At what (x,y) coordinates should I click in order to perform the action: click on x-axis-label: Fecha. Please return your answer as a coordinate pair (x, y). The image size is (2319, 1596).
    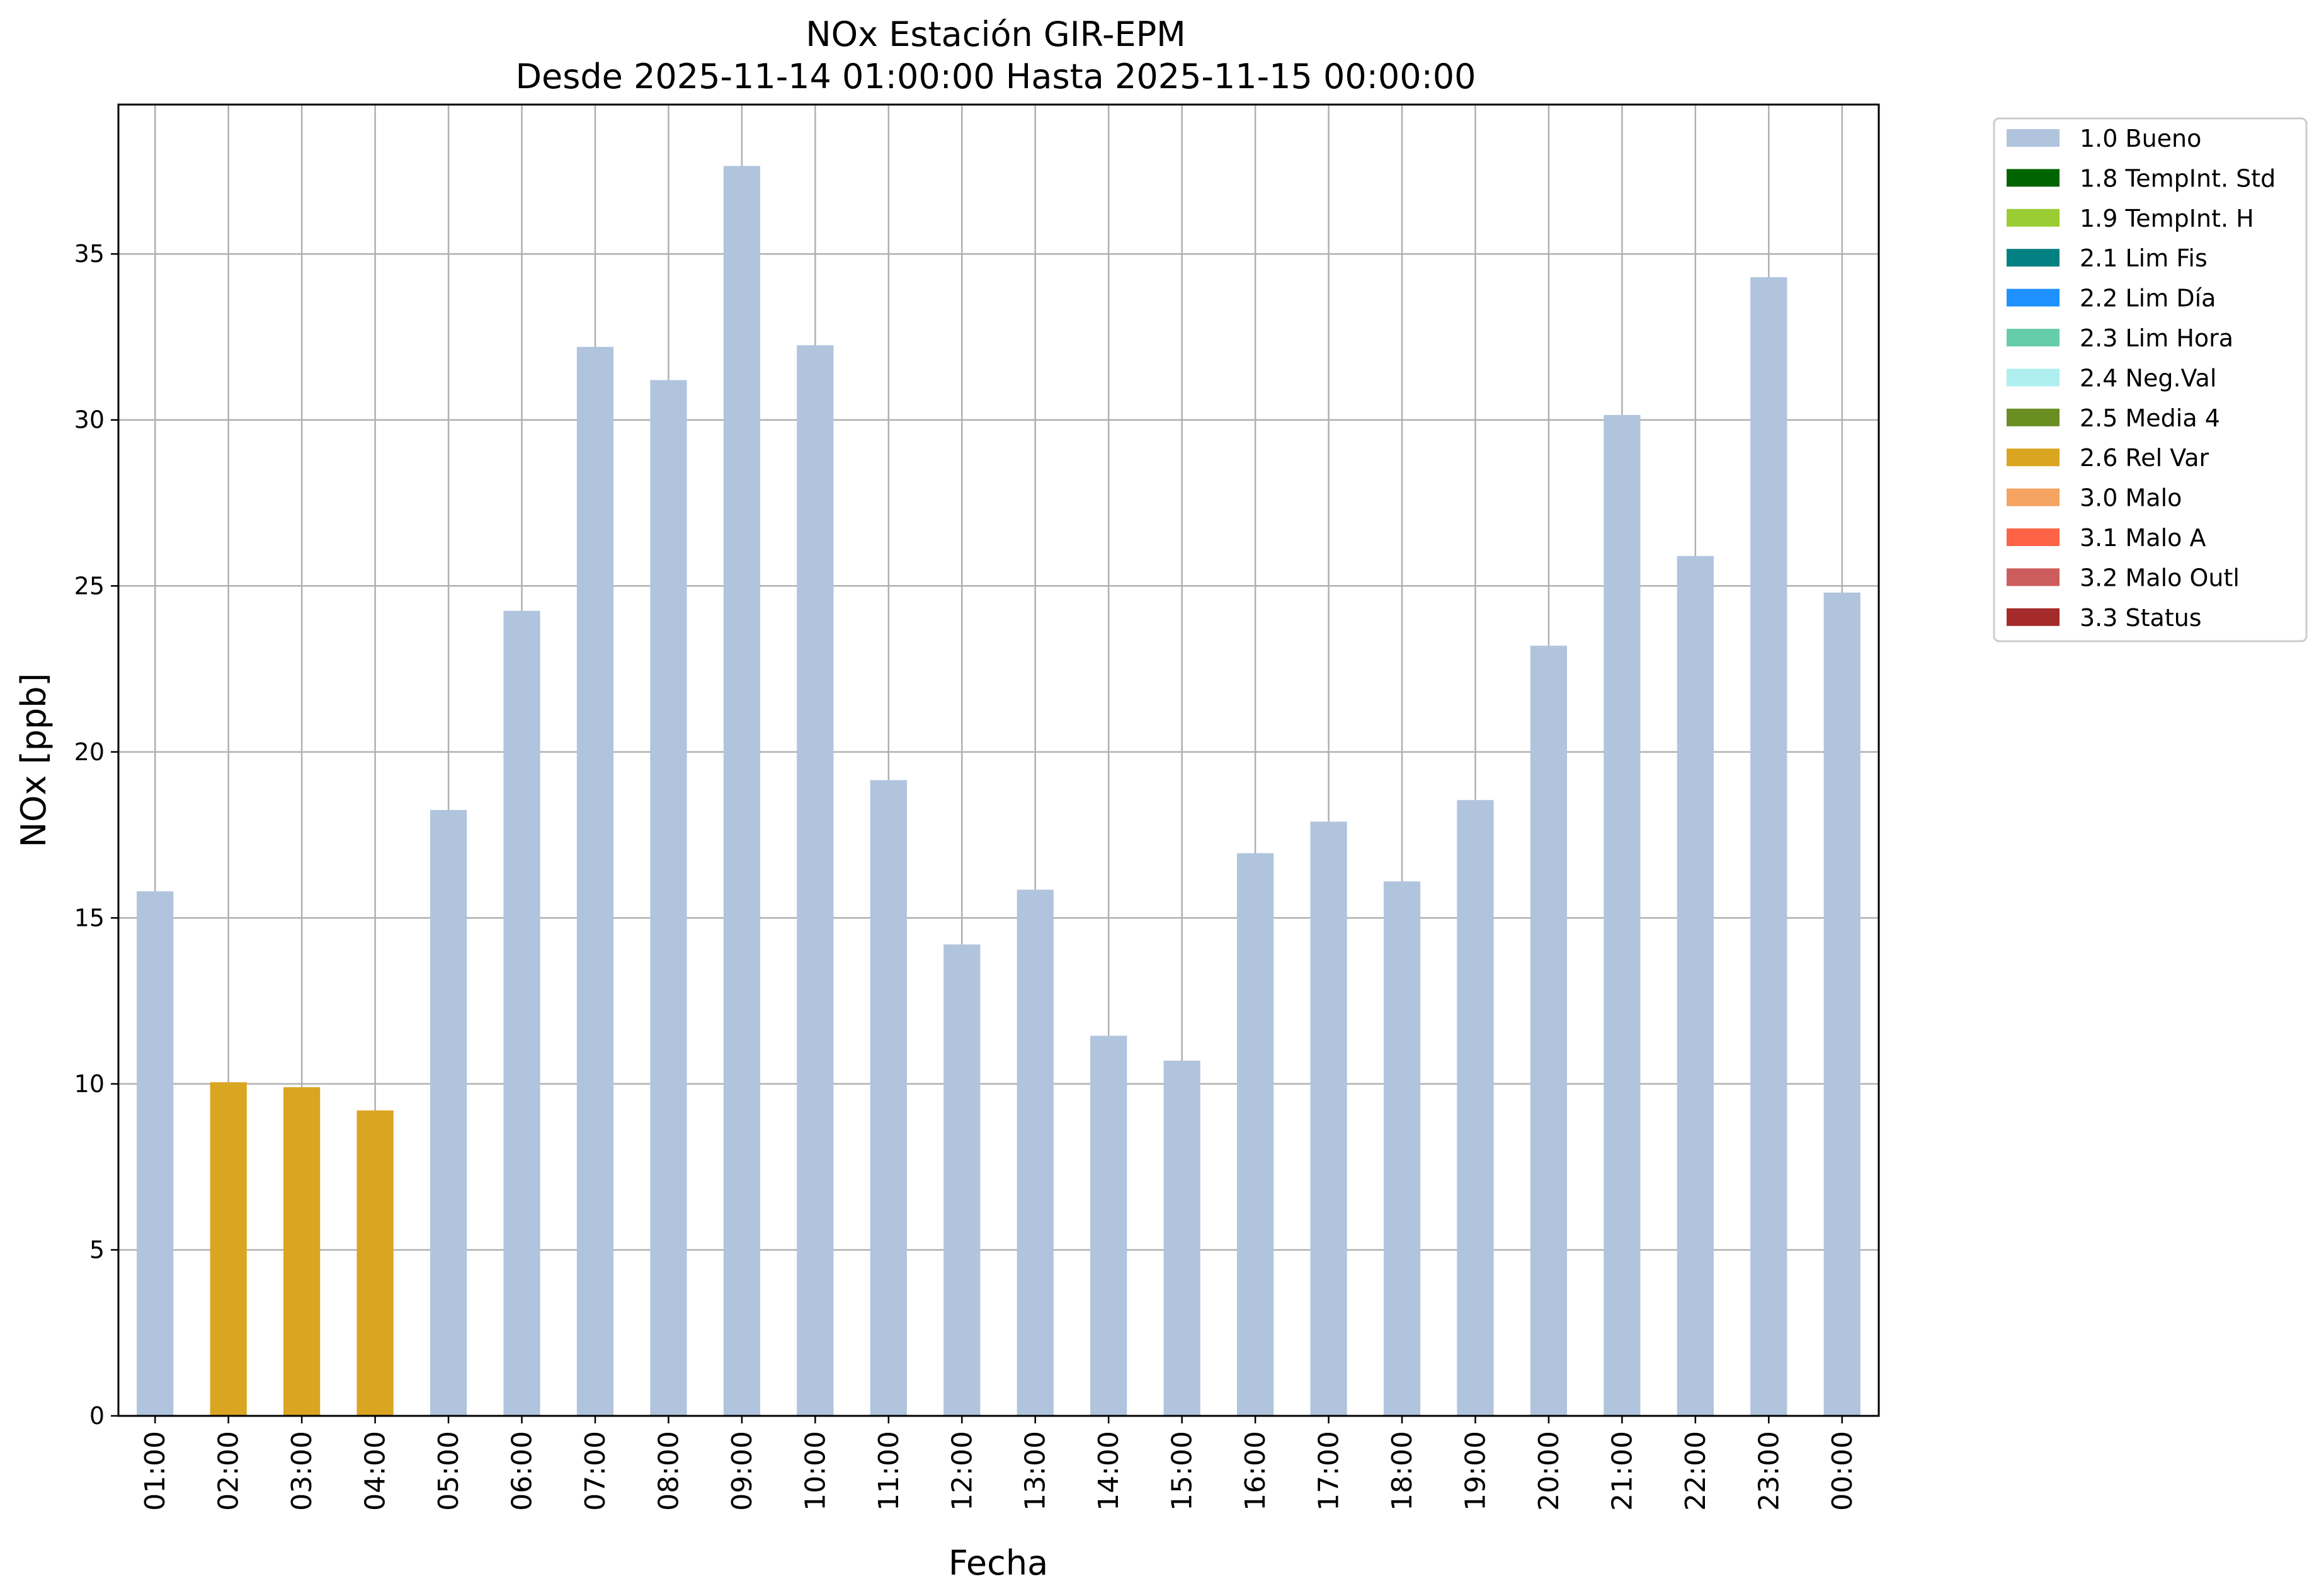
    Looking at the image, I should click on (998, 1563).